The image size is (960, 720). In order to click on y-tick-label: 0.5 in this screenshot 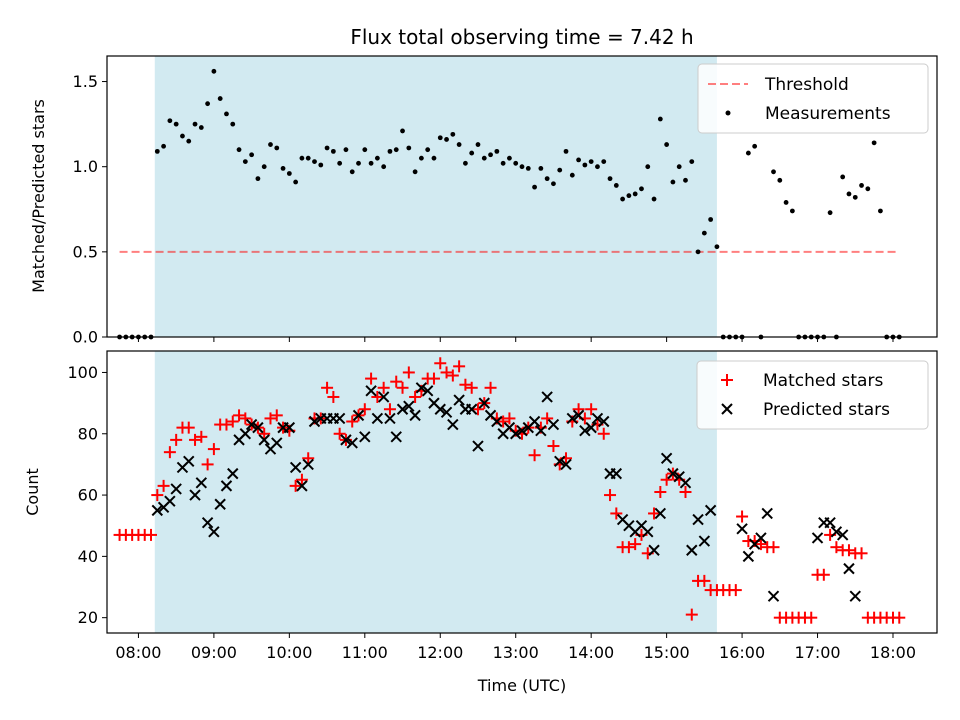, I will do `click(85, 251)`.